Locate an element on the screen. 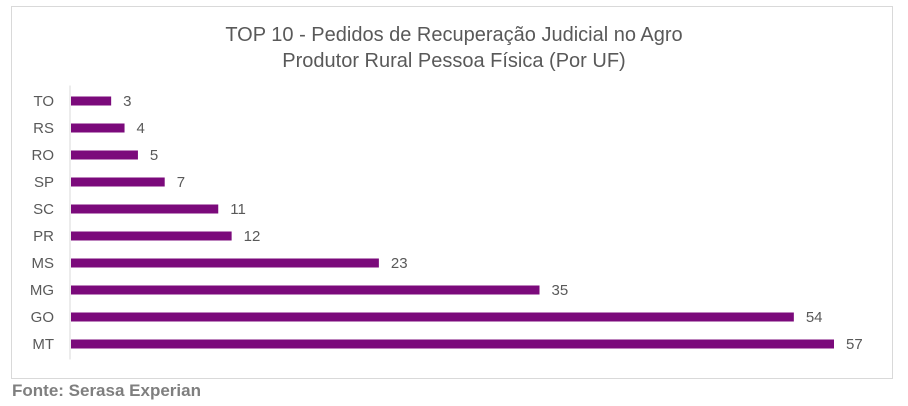 This screenshot has height=406, width=908. source-note: Fonte: Serasa Experian is located at coordinates (106, 390).